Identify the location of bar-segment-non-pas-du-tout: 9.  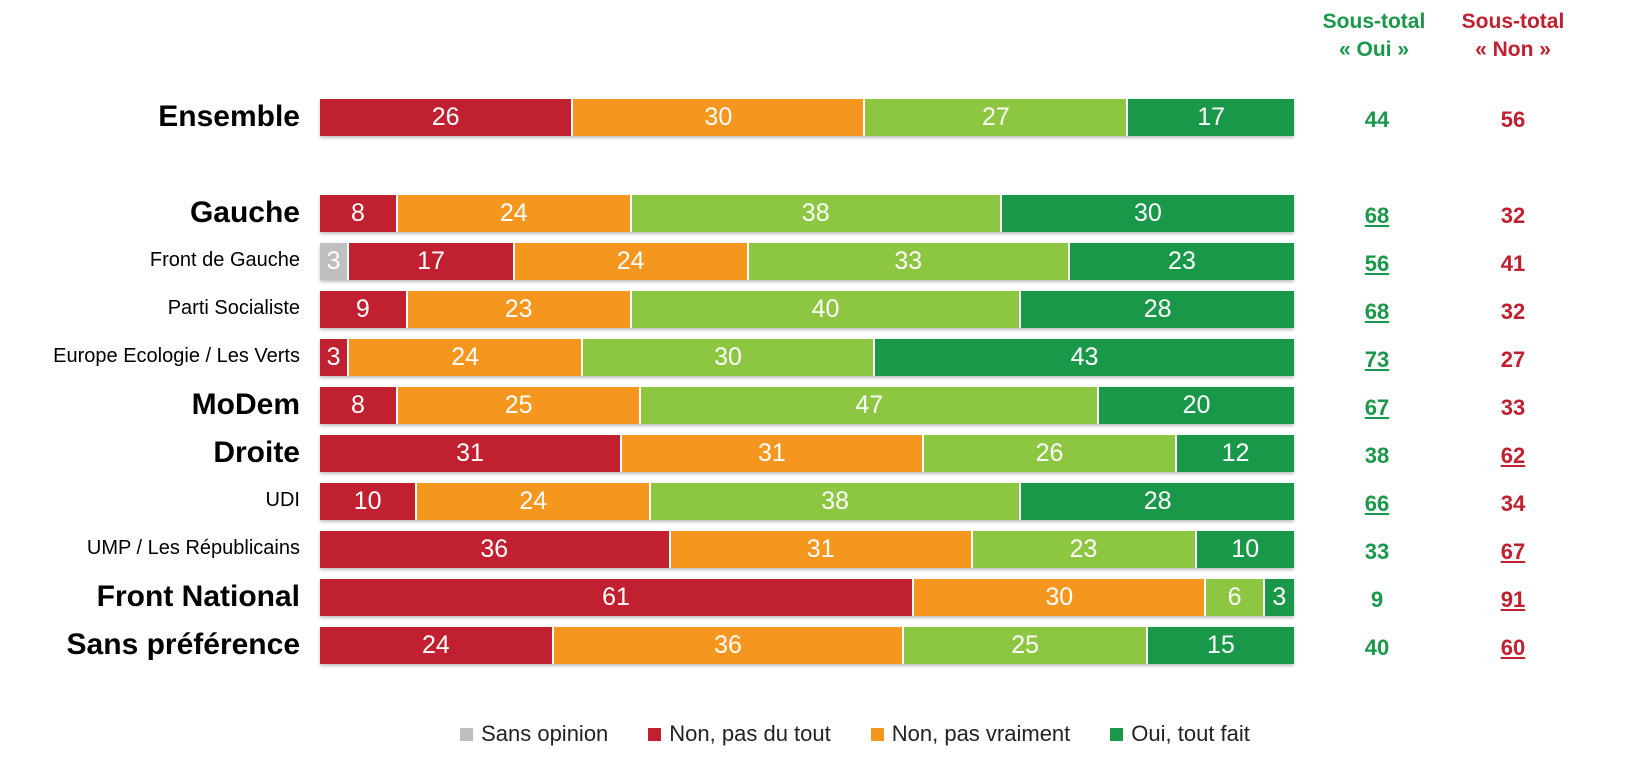
(364, 309).